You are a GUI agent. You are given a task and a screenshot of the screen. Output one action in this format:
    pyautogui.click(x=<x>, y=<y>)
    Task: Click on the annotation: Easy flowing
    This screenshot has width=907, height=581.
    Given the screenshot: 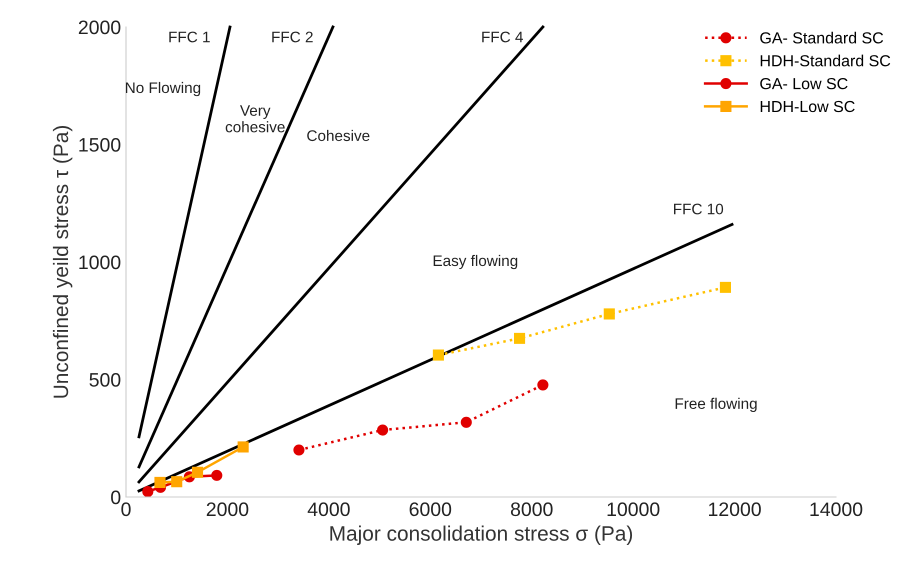 What is the action you would take?
    pyautogui.click(x=476, y=262)
    